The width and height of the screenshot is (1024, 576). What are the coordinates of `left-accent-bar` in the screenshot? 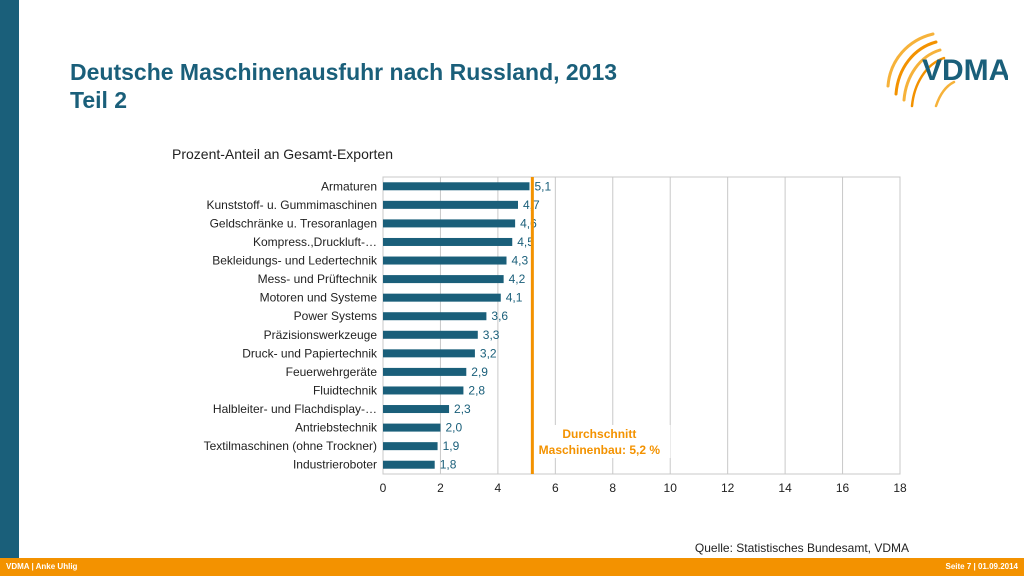 It's located at (9, 279).